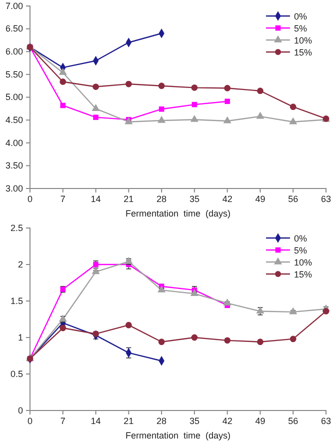 The width and height of the screenshot is (336, 443). Describe the element at coordinates (14, 97) in the screenshot. I see `y-tick-label: 5.00` at that location.